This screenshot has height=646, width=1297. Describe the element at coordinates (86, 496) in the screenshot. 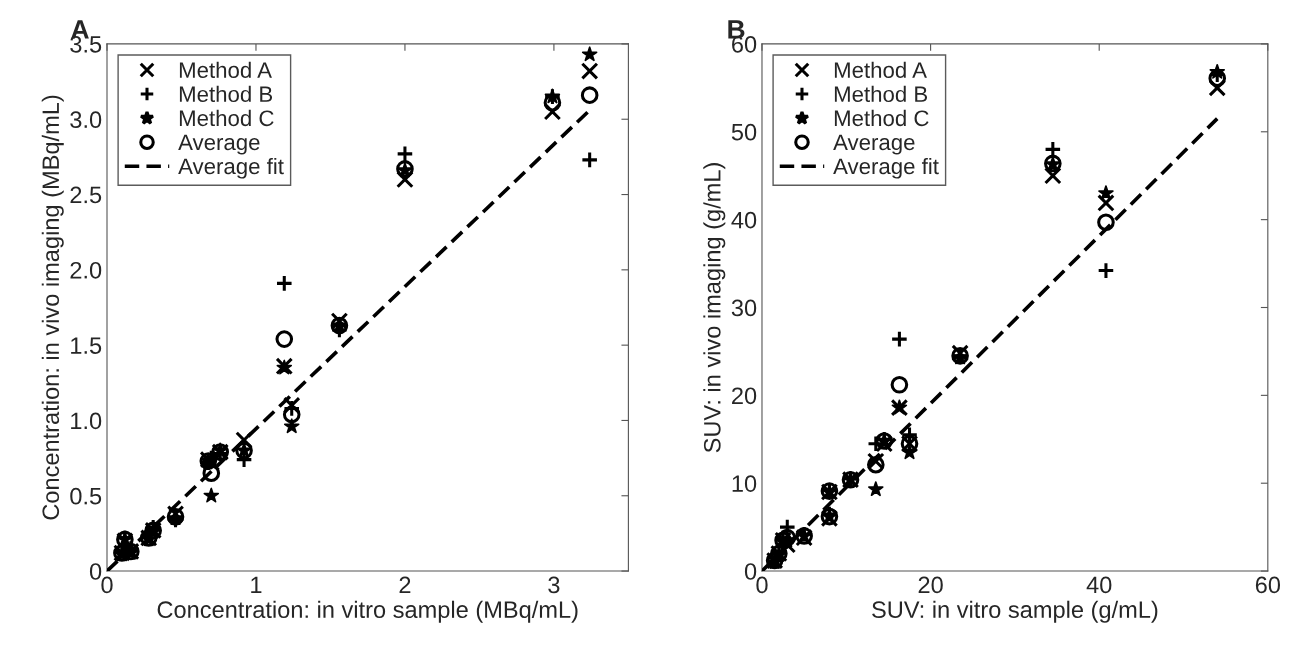

I see `y-tick-label: 0.5` at that location.